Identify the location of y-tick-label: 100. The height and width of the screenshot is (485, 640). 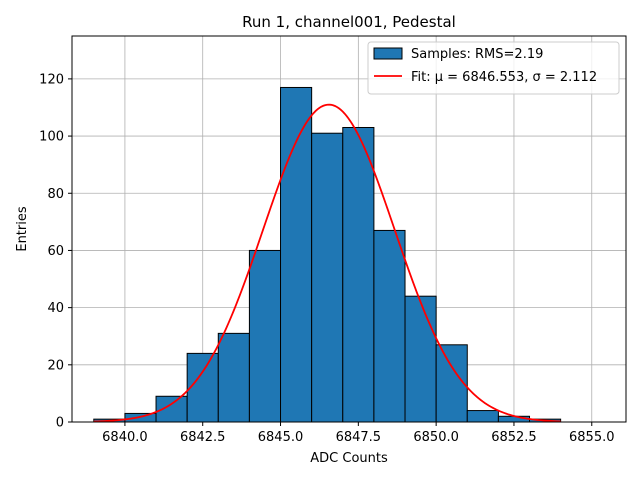
(51, 137).